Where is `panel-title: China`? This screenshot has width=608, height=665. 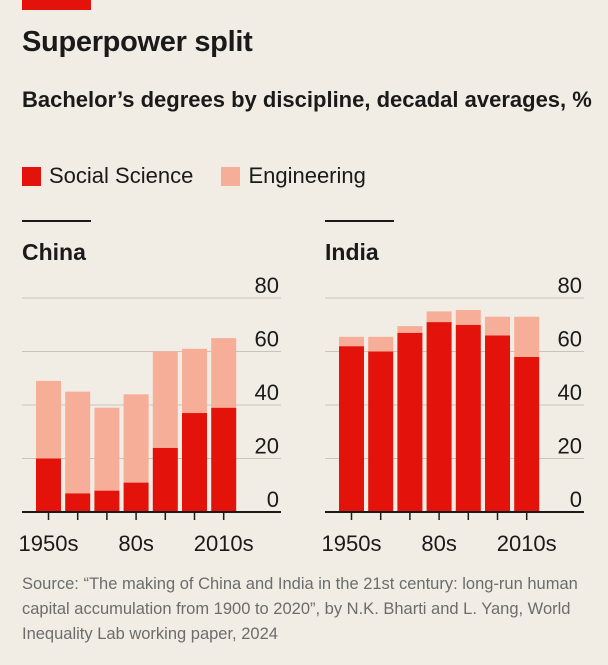 panel-title: China is located at coordinates (54, 252).